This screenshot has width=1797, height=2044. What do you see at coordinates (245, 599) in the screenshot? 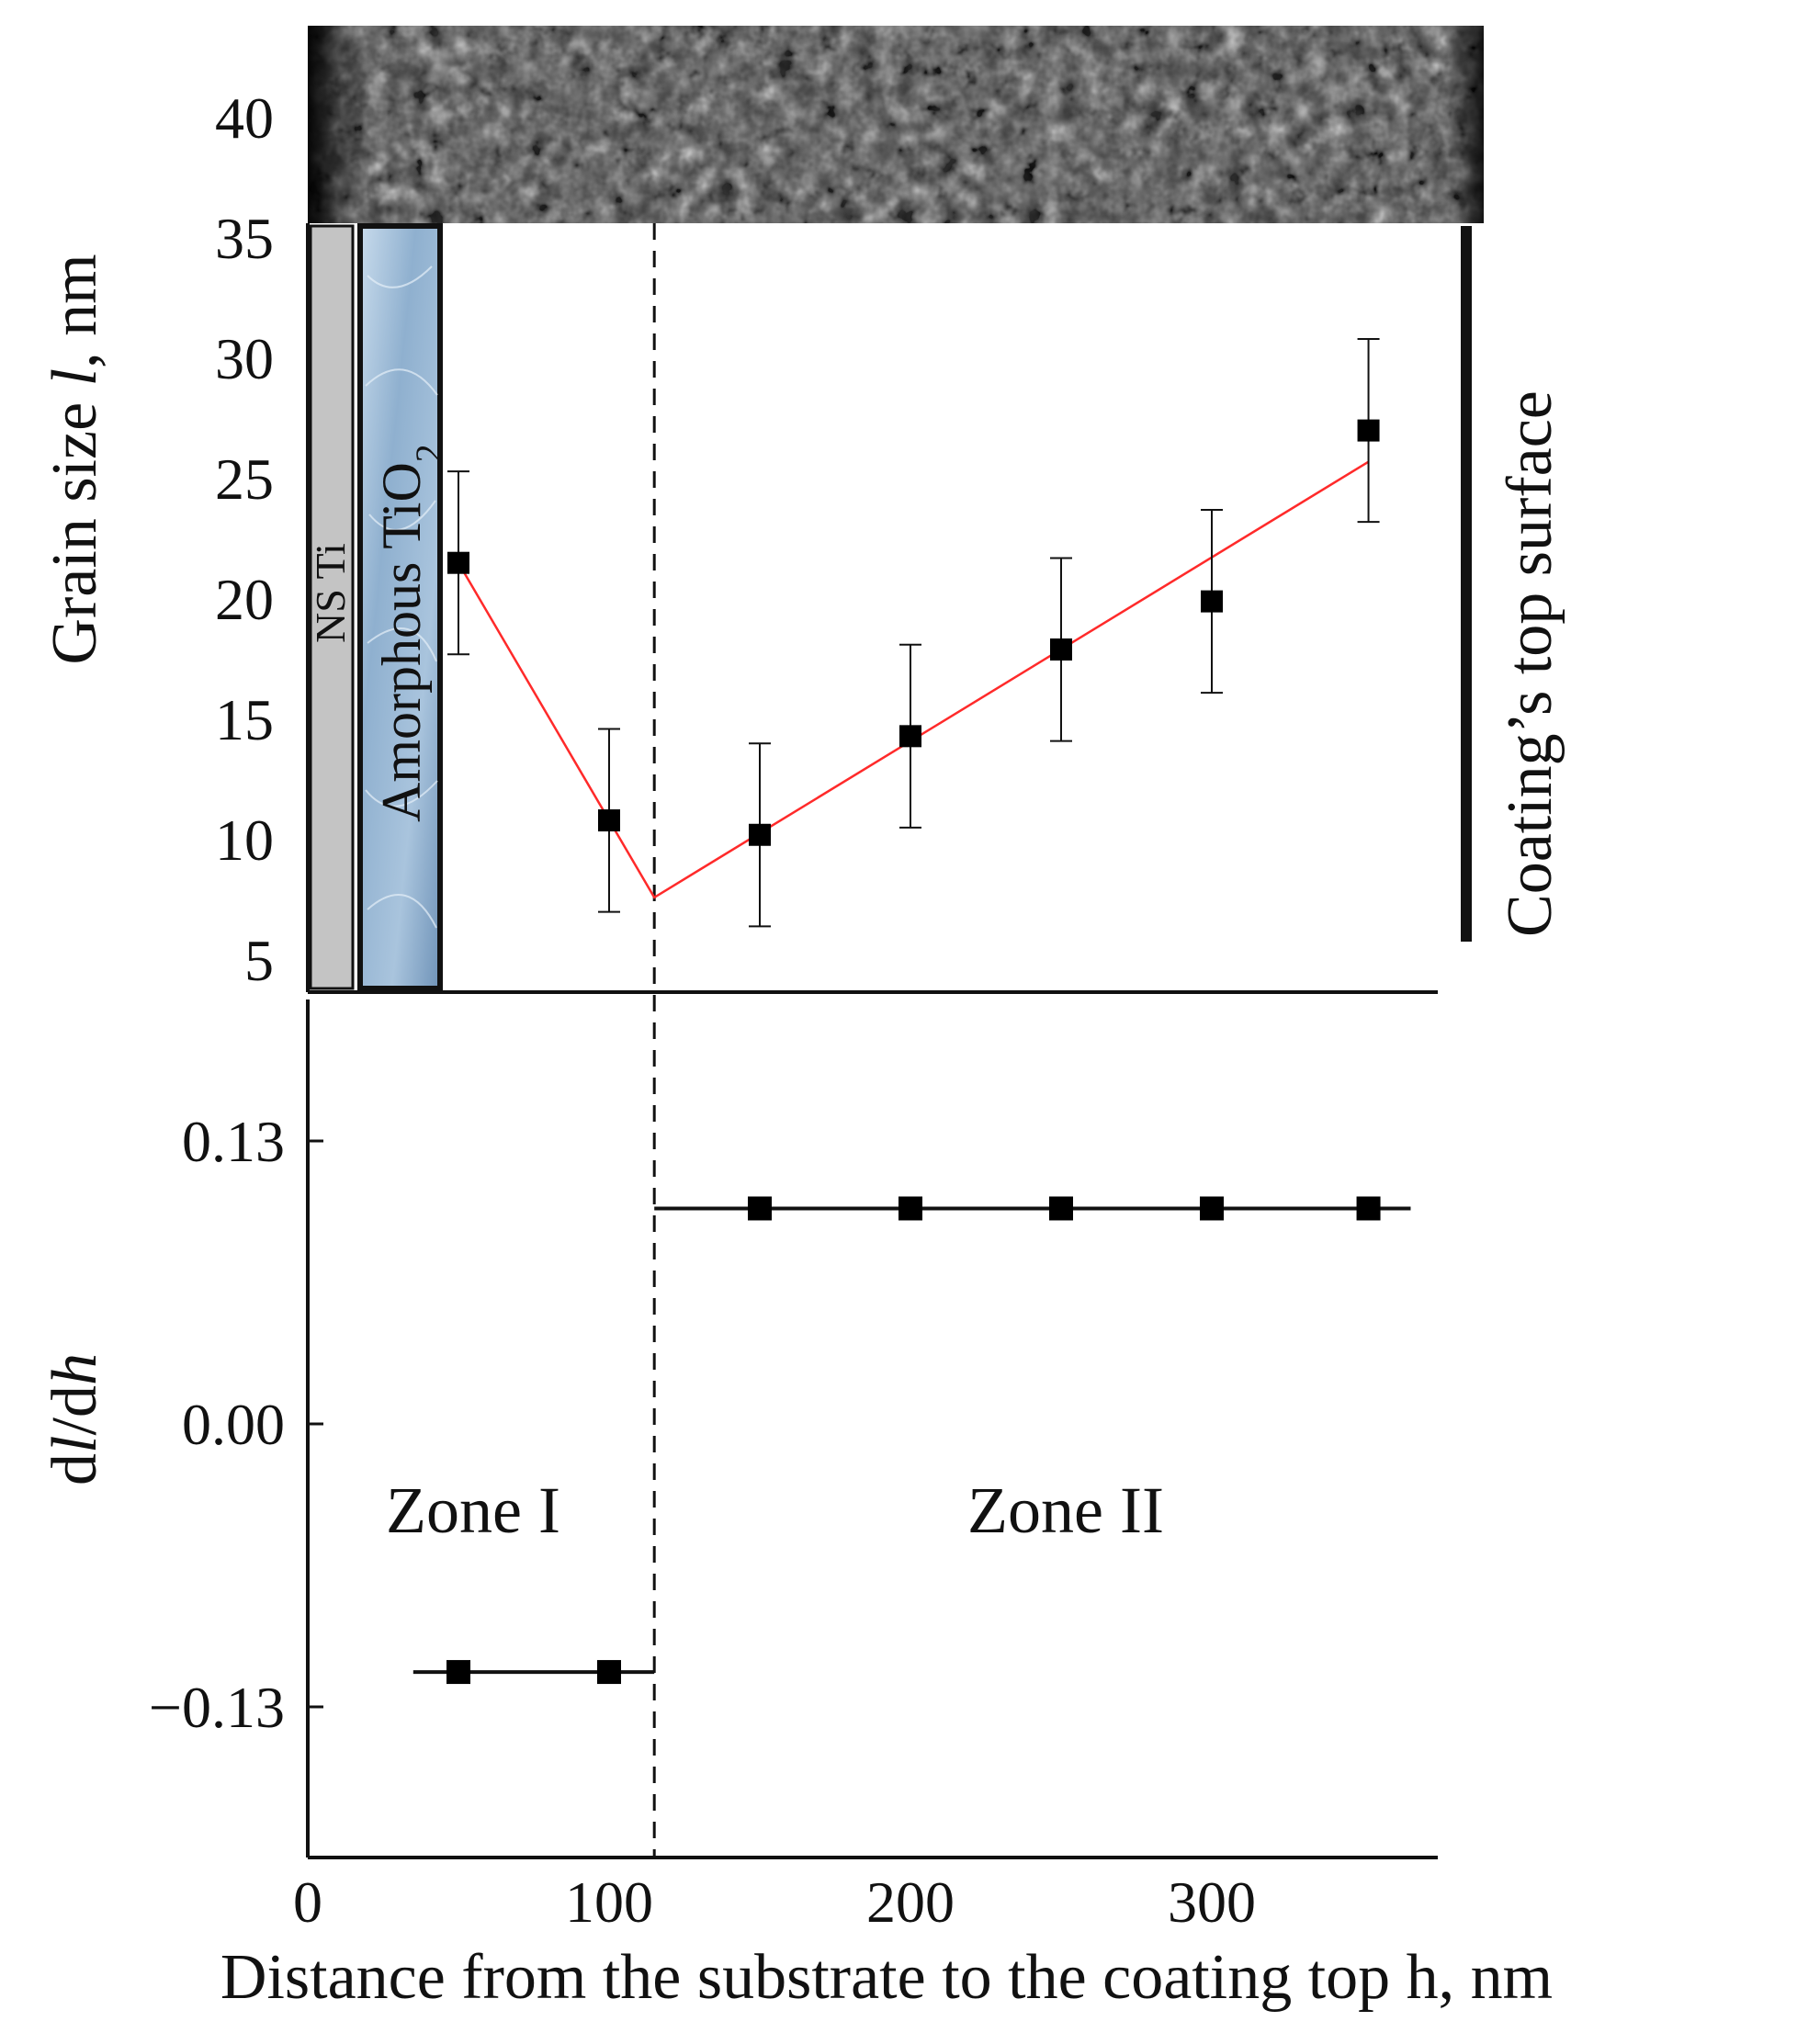
I see `top-y-tick-label: 20` at bounding box center [245, 599].